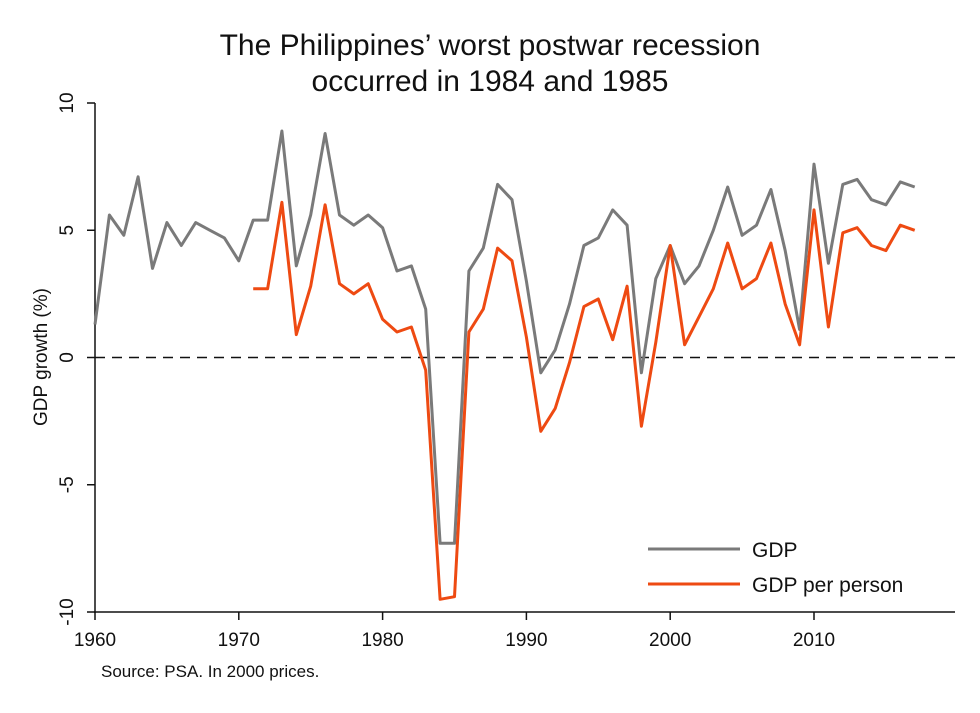 Image resolution: width=980 pixels, height=713 pixels. Describe the element at coordinates (41, 357) in the screenshot. I see `y-axis-label: GDP growth (%)` at that location.